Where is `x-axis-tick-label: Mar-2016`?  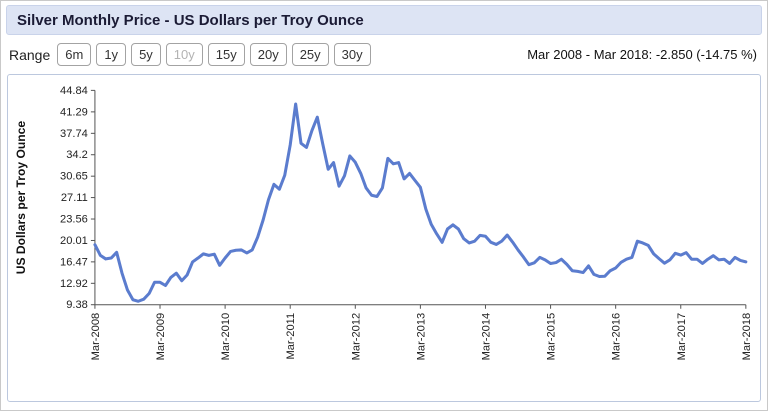
x-axis-tick-label: Mar-2016 is located at coordinates (617, 337).